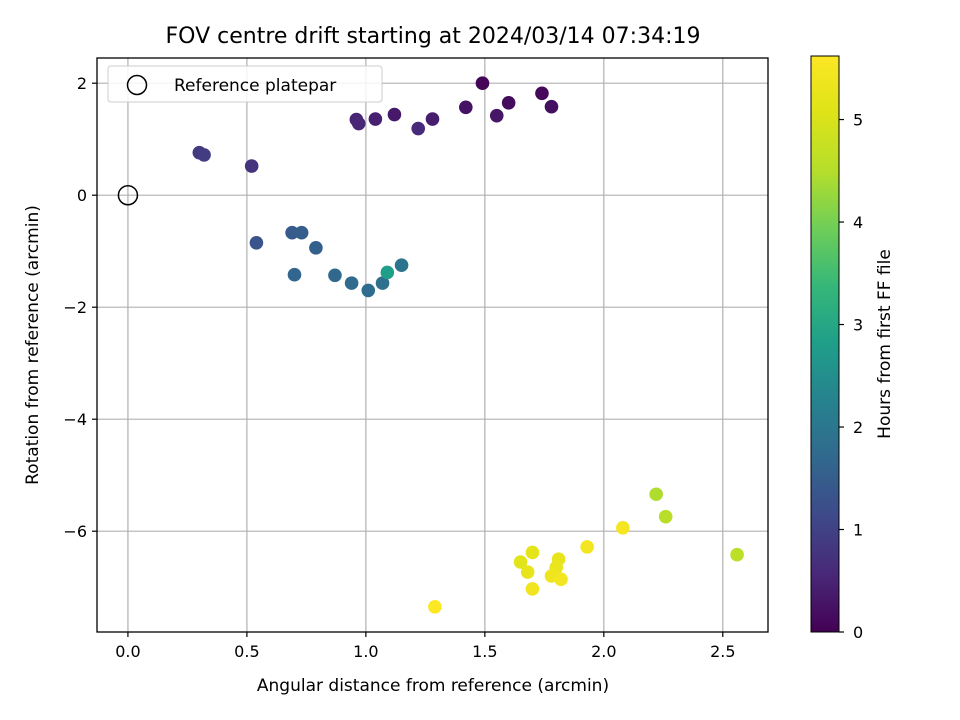 This screenshot has width=960, height=720. Describe the element at coordinates (246, 651) in the screenshot. I see `x-tick-label: 0.5` at that location.